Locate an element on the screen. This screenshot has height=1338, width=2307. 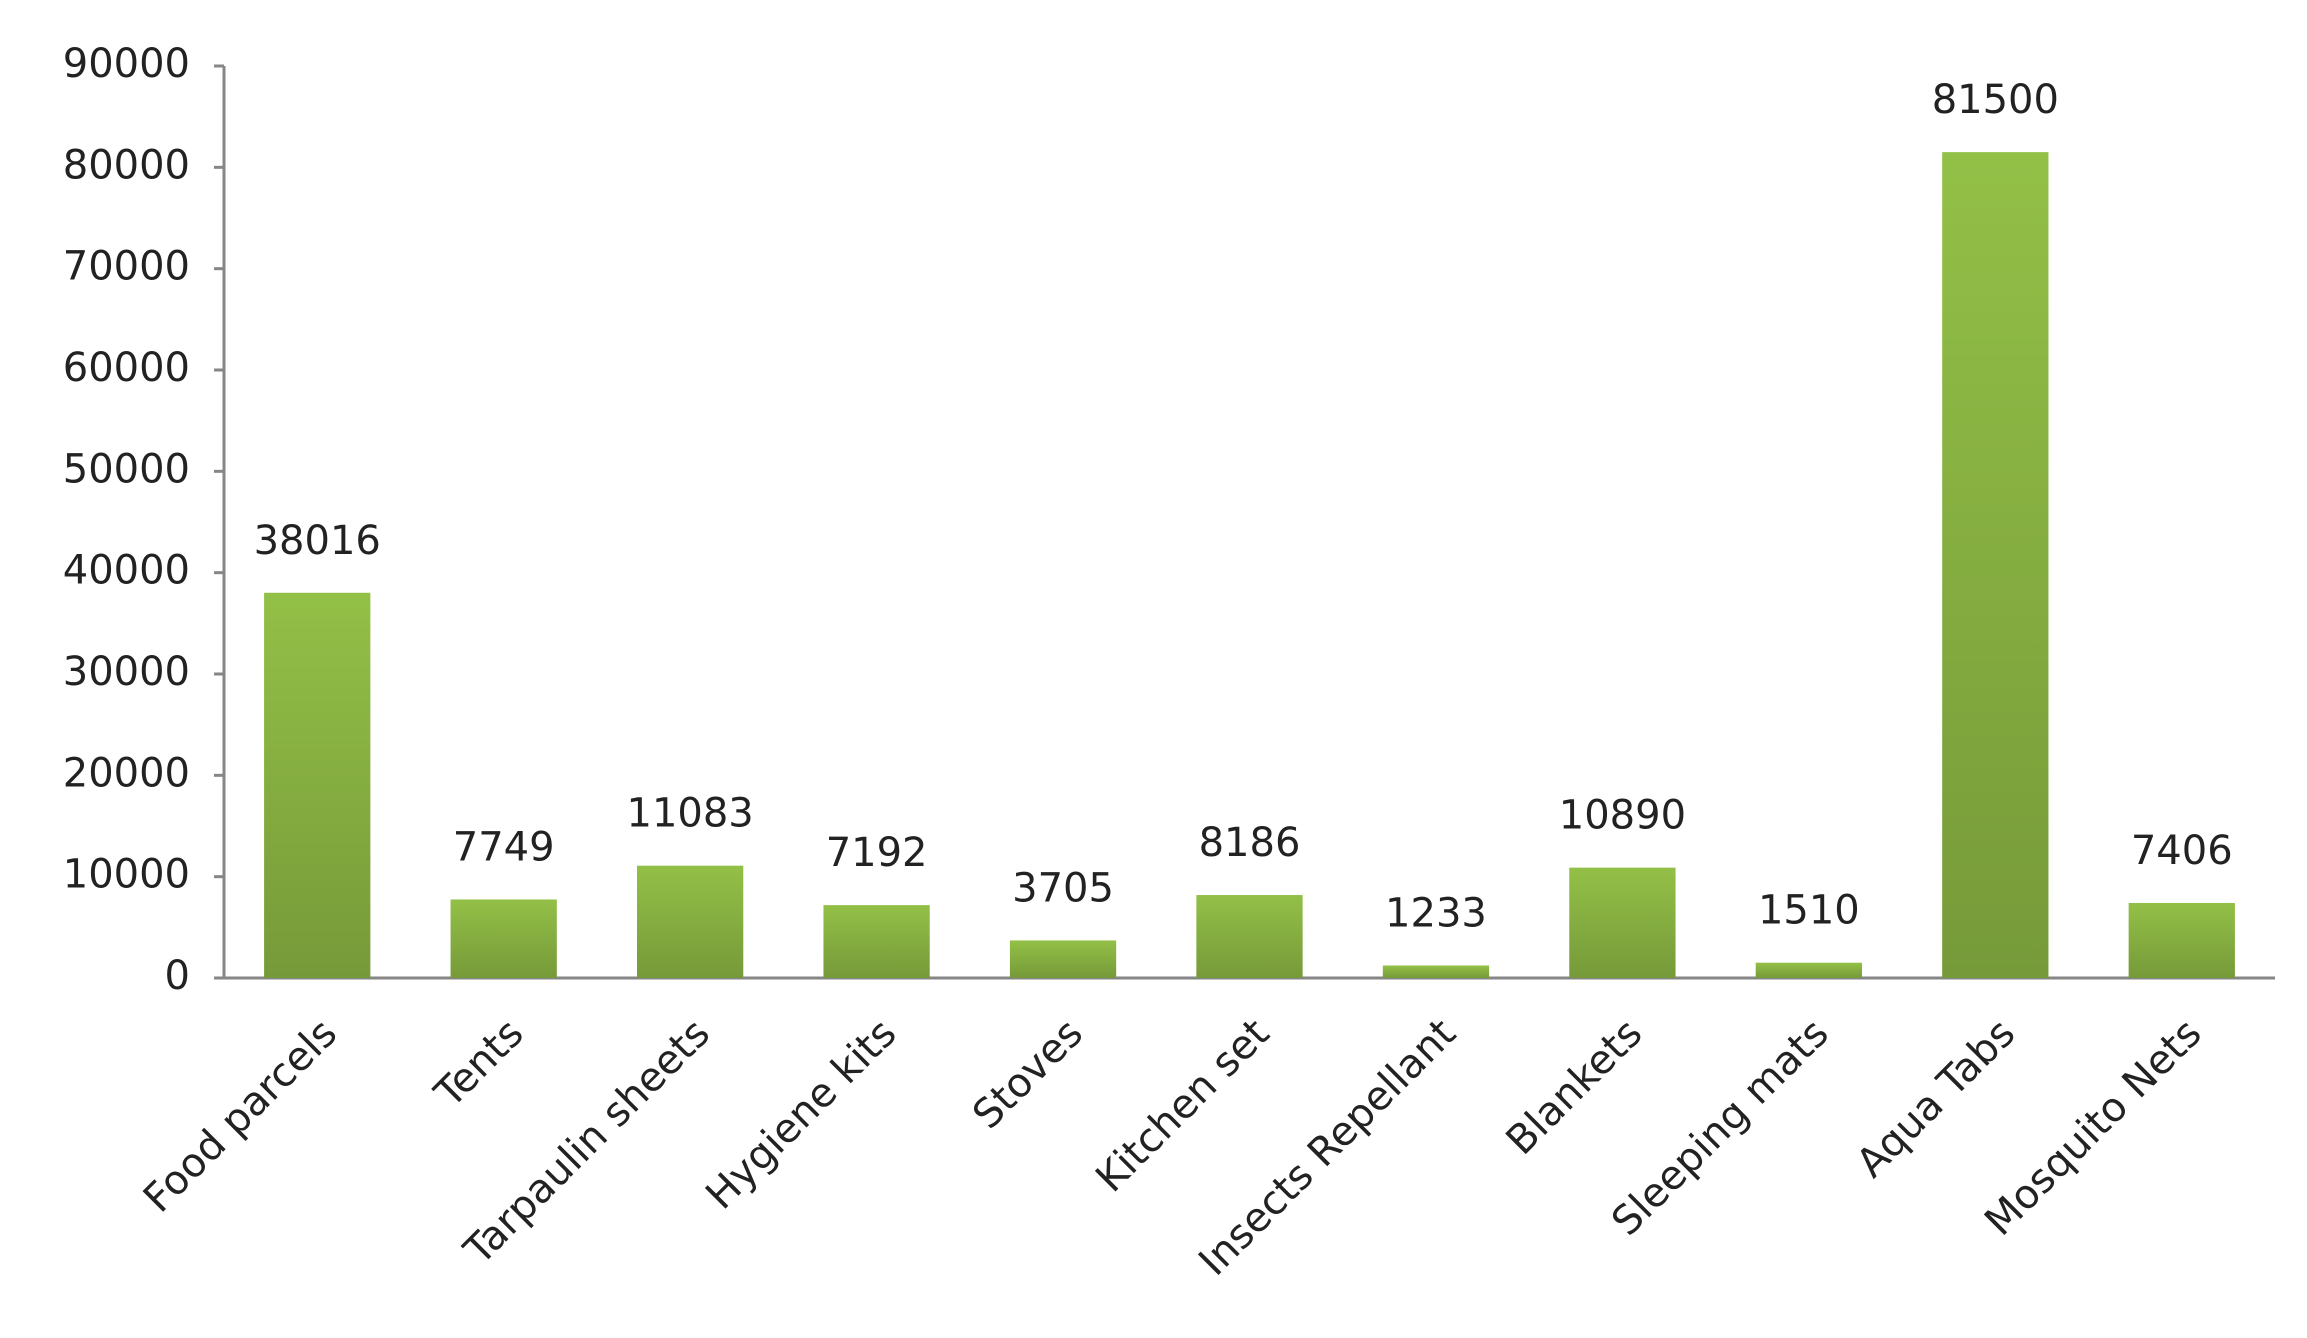
value-label: 7192 is located at coordinates (877, 853).